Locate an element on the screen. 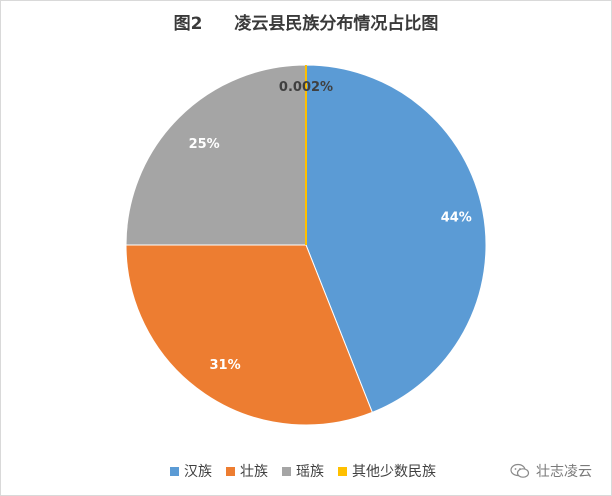  legend-label: 瑶族 is located at coordinates (310, 472).